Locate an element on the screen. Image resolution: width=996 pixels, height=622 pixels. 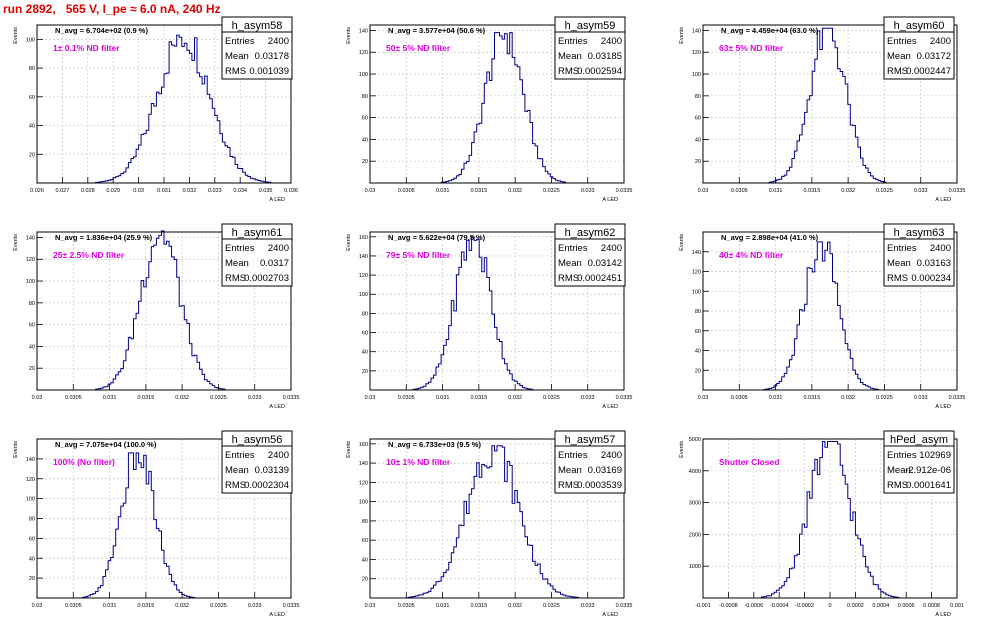
stat-value-rms: 0.0002594 is located at coordinates (599, 71).